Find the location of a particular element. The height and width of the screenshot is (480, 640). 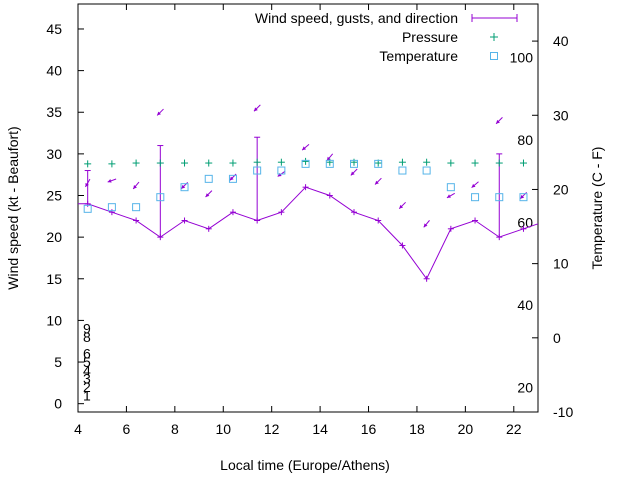

y2-tick-label: 10 is located at coordinates (561, 264).